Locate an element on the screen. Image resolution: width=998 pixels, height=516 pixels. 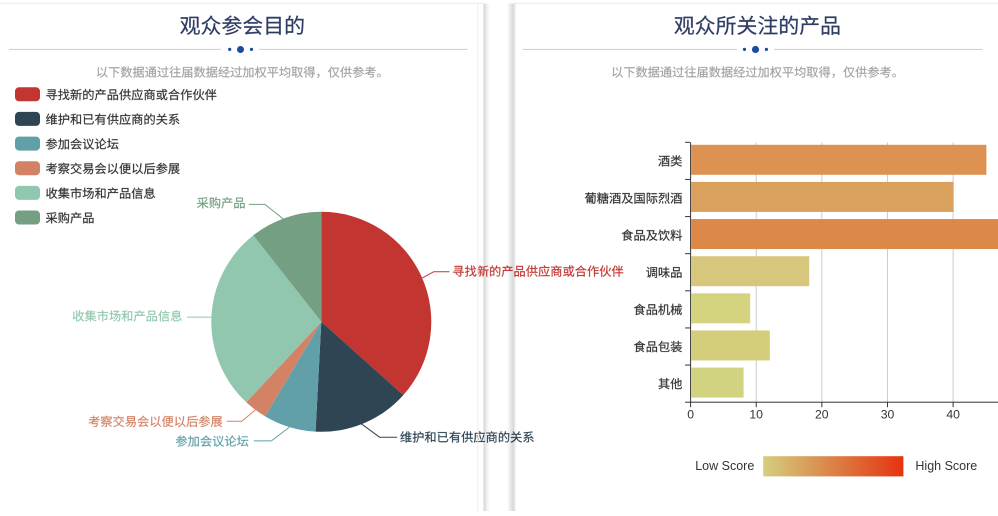
svg-text: 40 is located at coordinates (953, 415).